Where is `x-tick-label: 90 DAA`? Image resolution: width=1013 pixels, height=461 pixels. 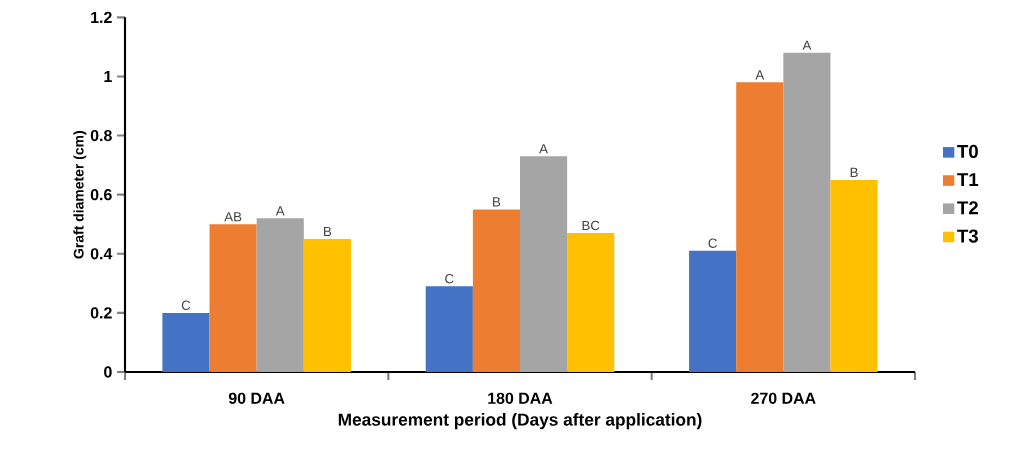
x-tick-label: 90 DAA is located at coordinates (256, 398).